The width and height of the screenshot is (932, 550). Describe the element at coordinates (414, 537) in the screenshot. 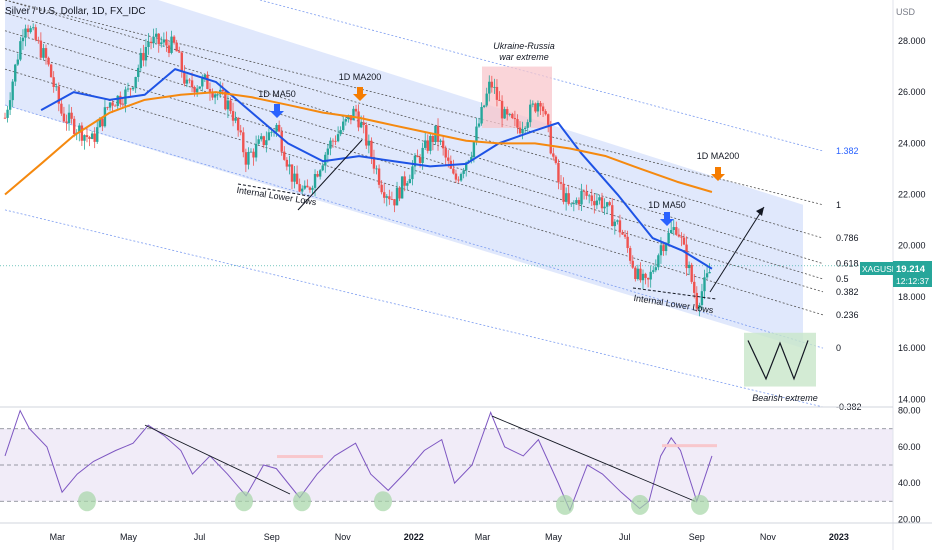

I see `time-tick: 2022` at that location.